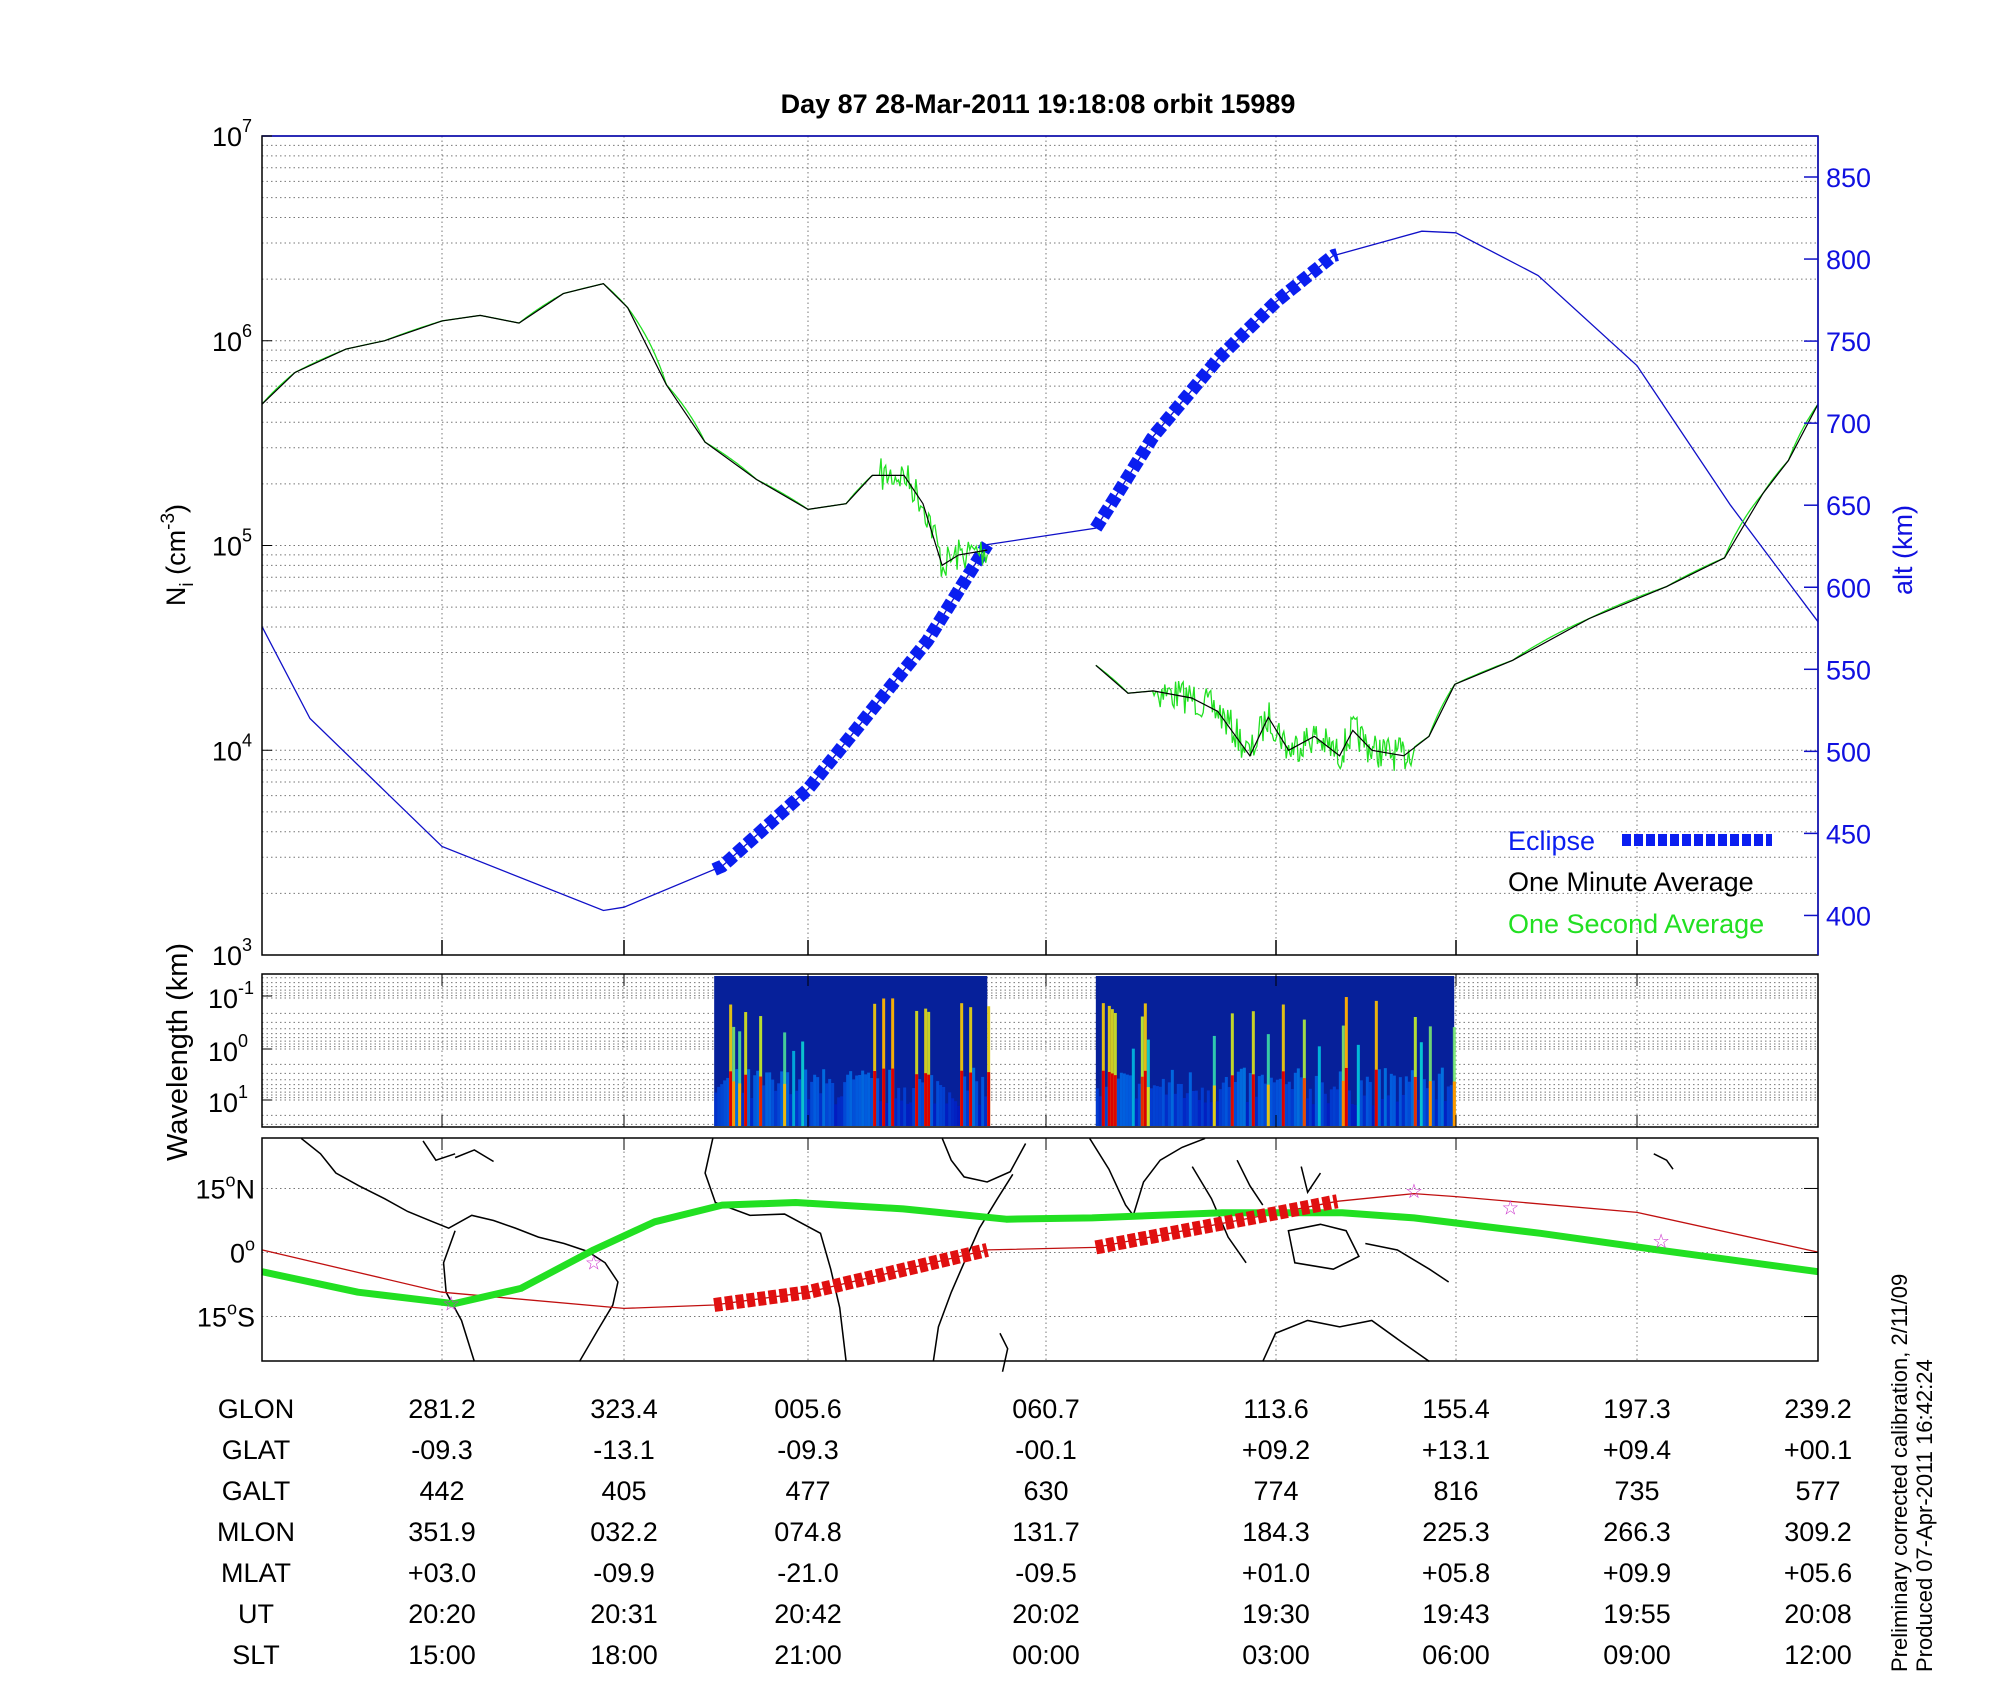 This screenshot has width=2000, height=1700. I want to click on table-cell: 20:42, so click(808, 1614).